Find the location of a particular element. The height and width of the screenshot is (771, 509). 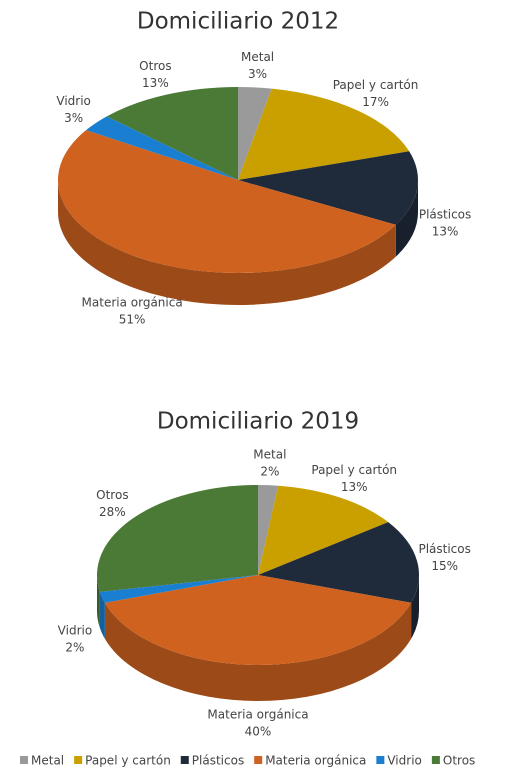

chart-title: Domiciliario 2019 is located at coordinates (258, 422).